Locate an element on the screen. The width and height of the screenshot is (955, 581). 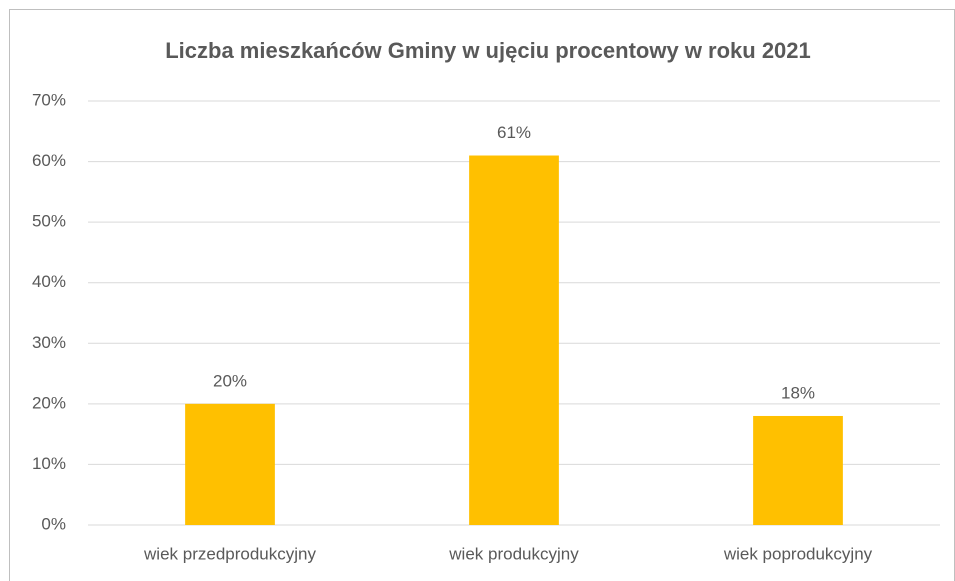
y-tick-label: 70% is located at coordinates (49, 99).